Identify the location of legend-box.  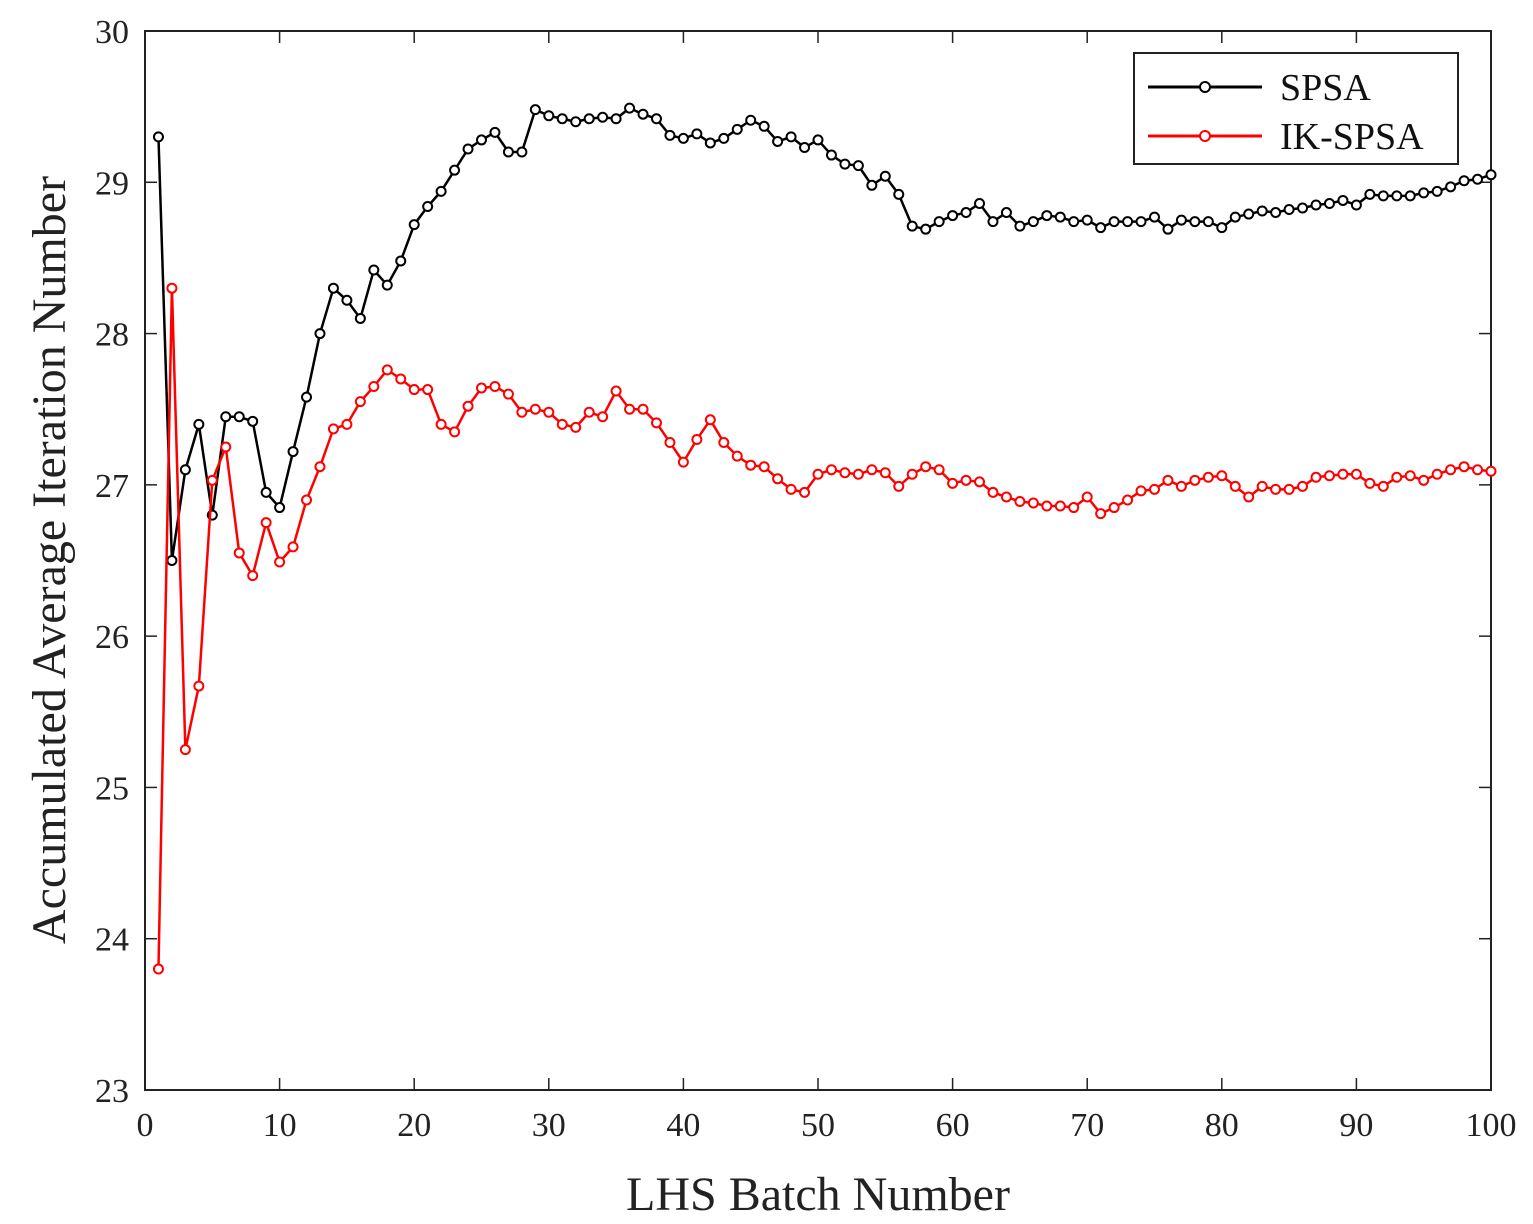
(1296, 108).